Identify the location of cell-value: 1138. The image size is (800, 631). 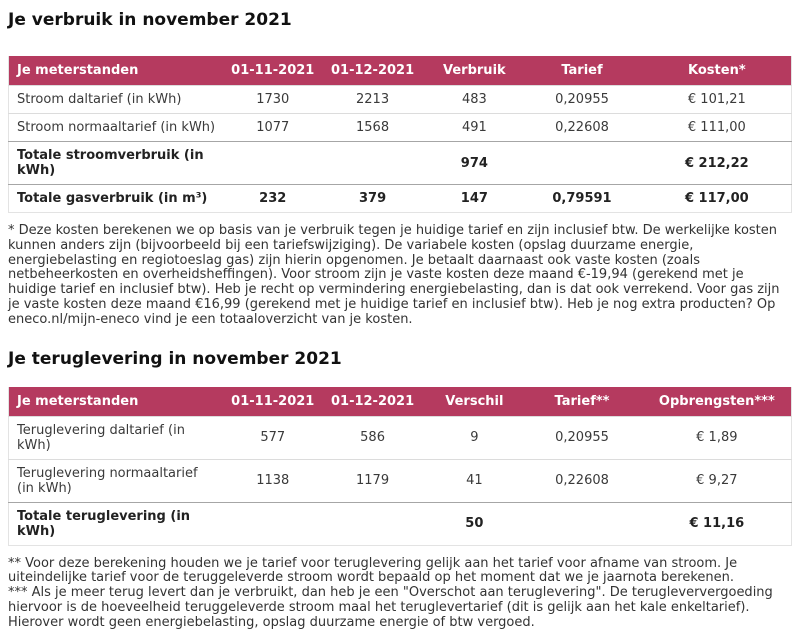
(272, 480).